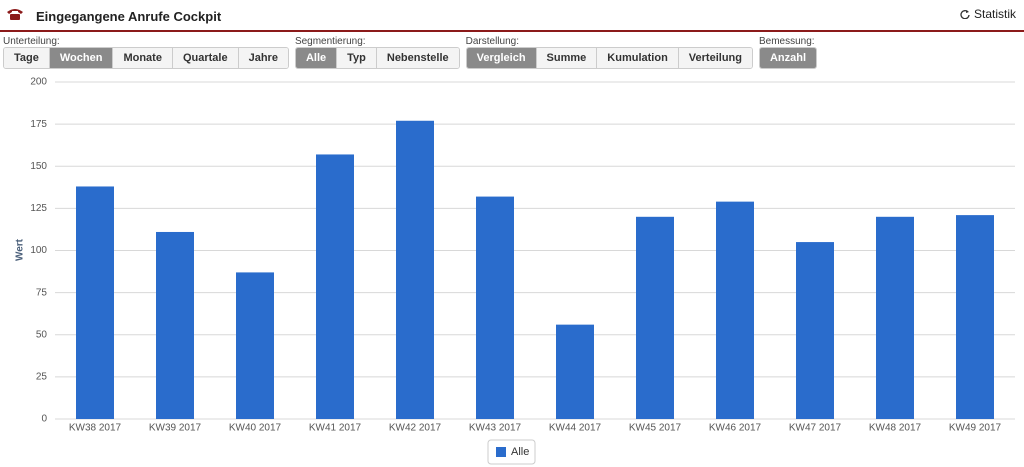 The width and height of the screenshot is (1024, 467). I want to click on toggle-button: Jahre, so click(263, 58).